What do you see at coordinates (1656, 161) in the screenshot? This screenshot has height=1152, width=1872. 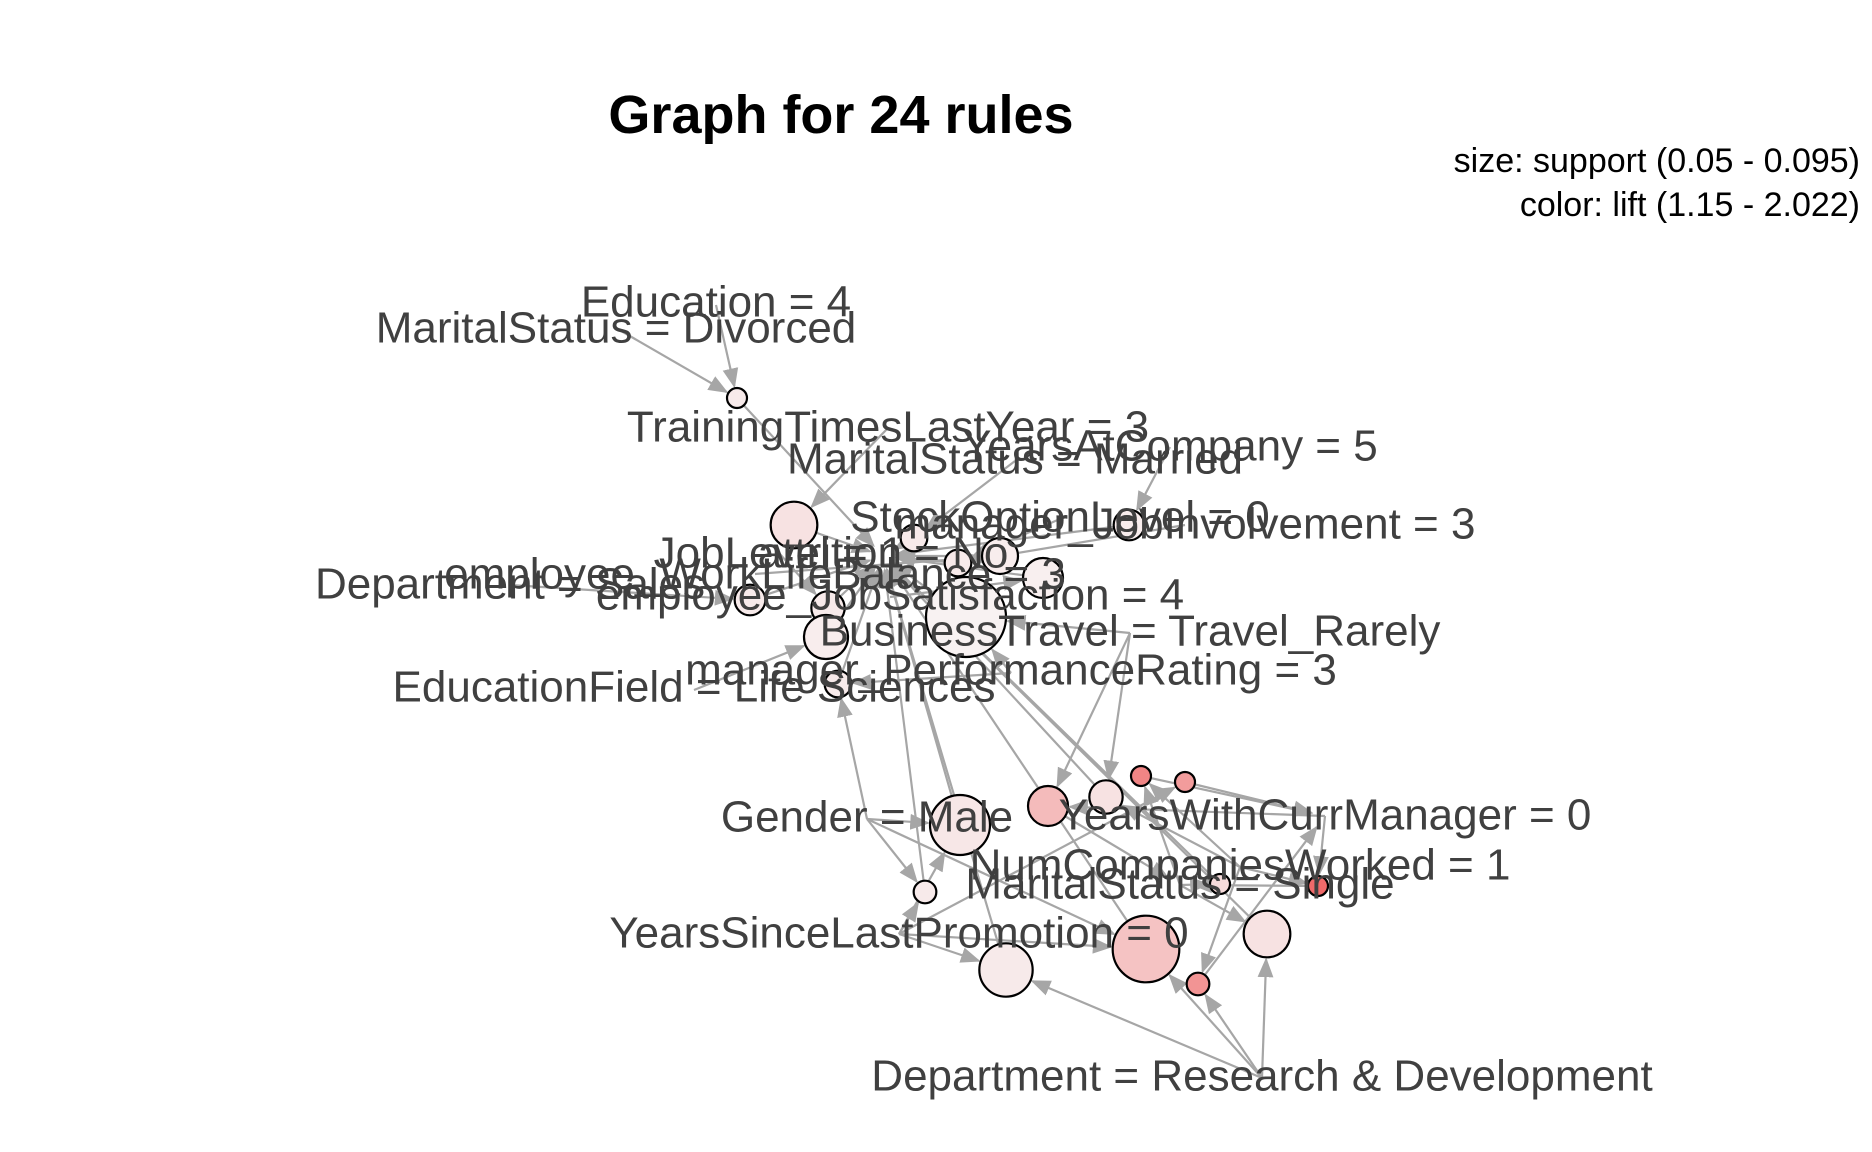 I see `legend-size: size: support (0.05 - 0.095)` at bounding box center [1656, 161].